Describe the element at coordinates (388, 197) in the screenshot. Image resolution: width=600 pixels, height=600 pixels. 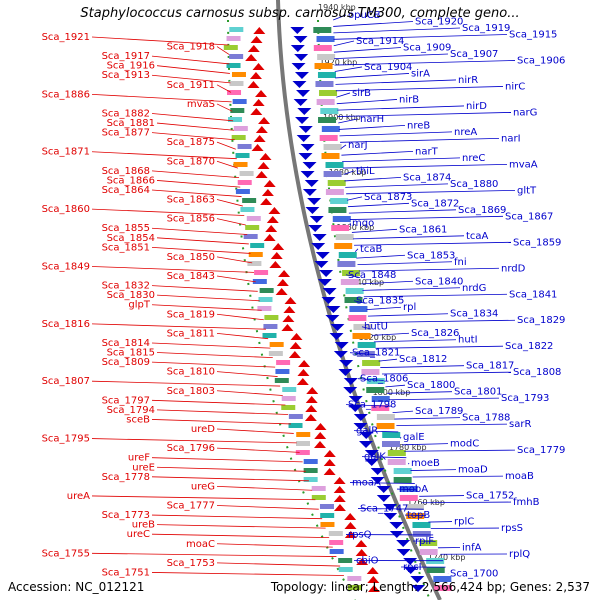
I see `reverse-gene-label: Sca_1873` at that location.